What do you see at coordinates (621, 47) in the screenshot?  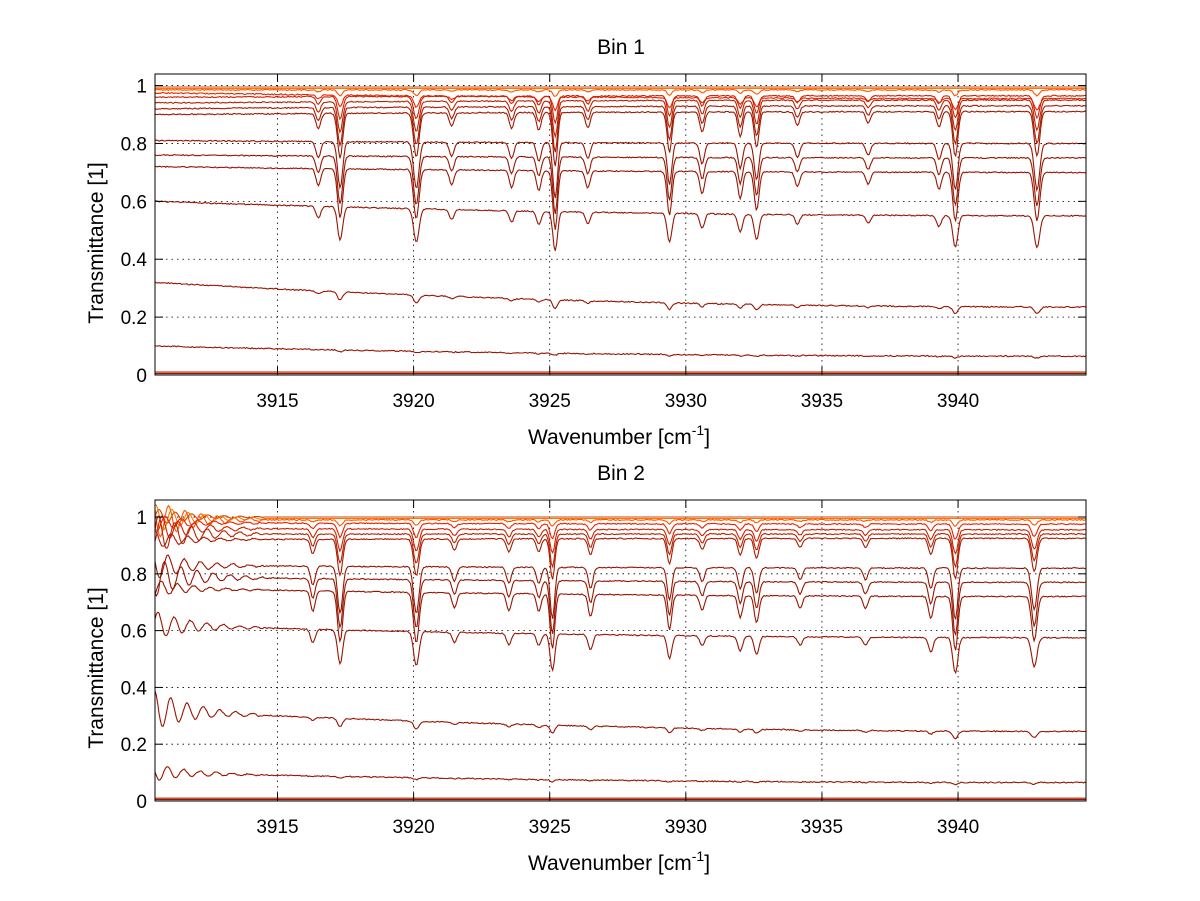 I see `chart-title: Bin 1` at bounding box center [621, 47].